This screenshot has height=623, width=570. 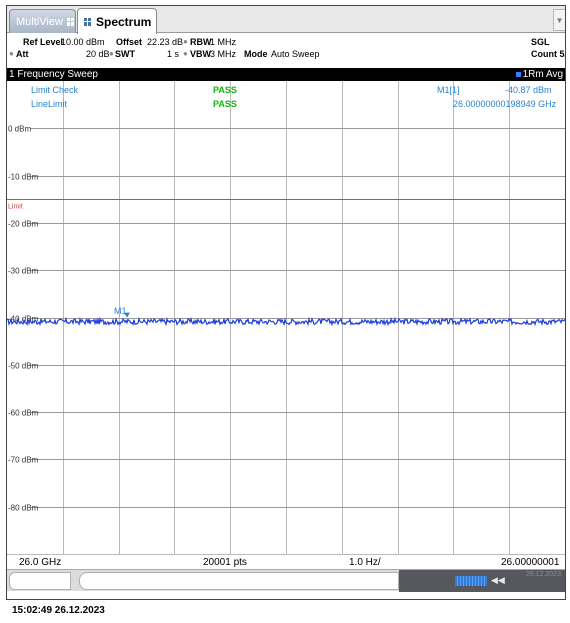 I want to click on offset-label: Offset, so click(x=129, y=42).